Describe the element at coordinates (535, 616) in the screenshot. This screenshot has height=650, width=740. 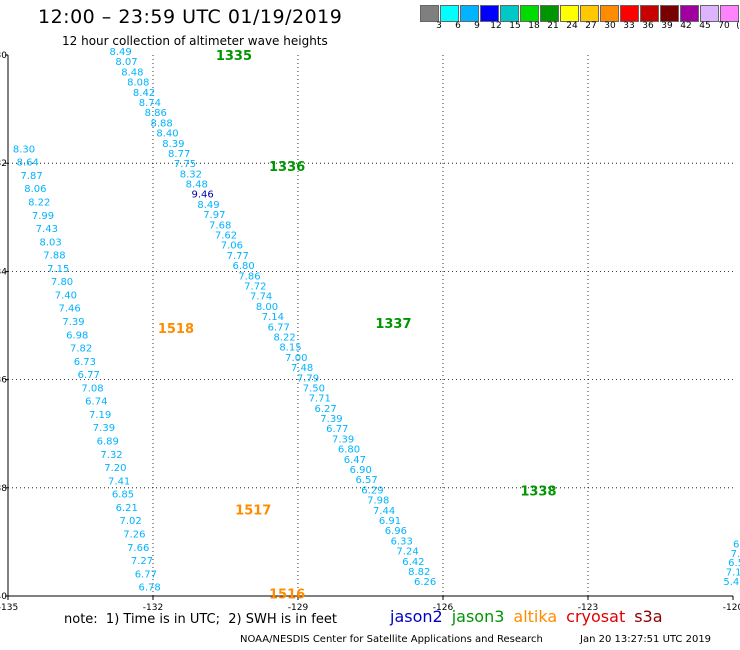
I see `legend-item-altika: altika` at that location.